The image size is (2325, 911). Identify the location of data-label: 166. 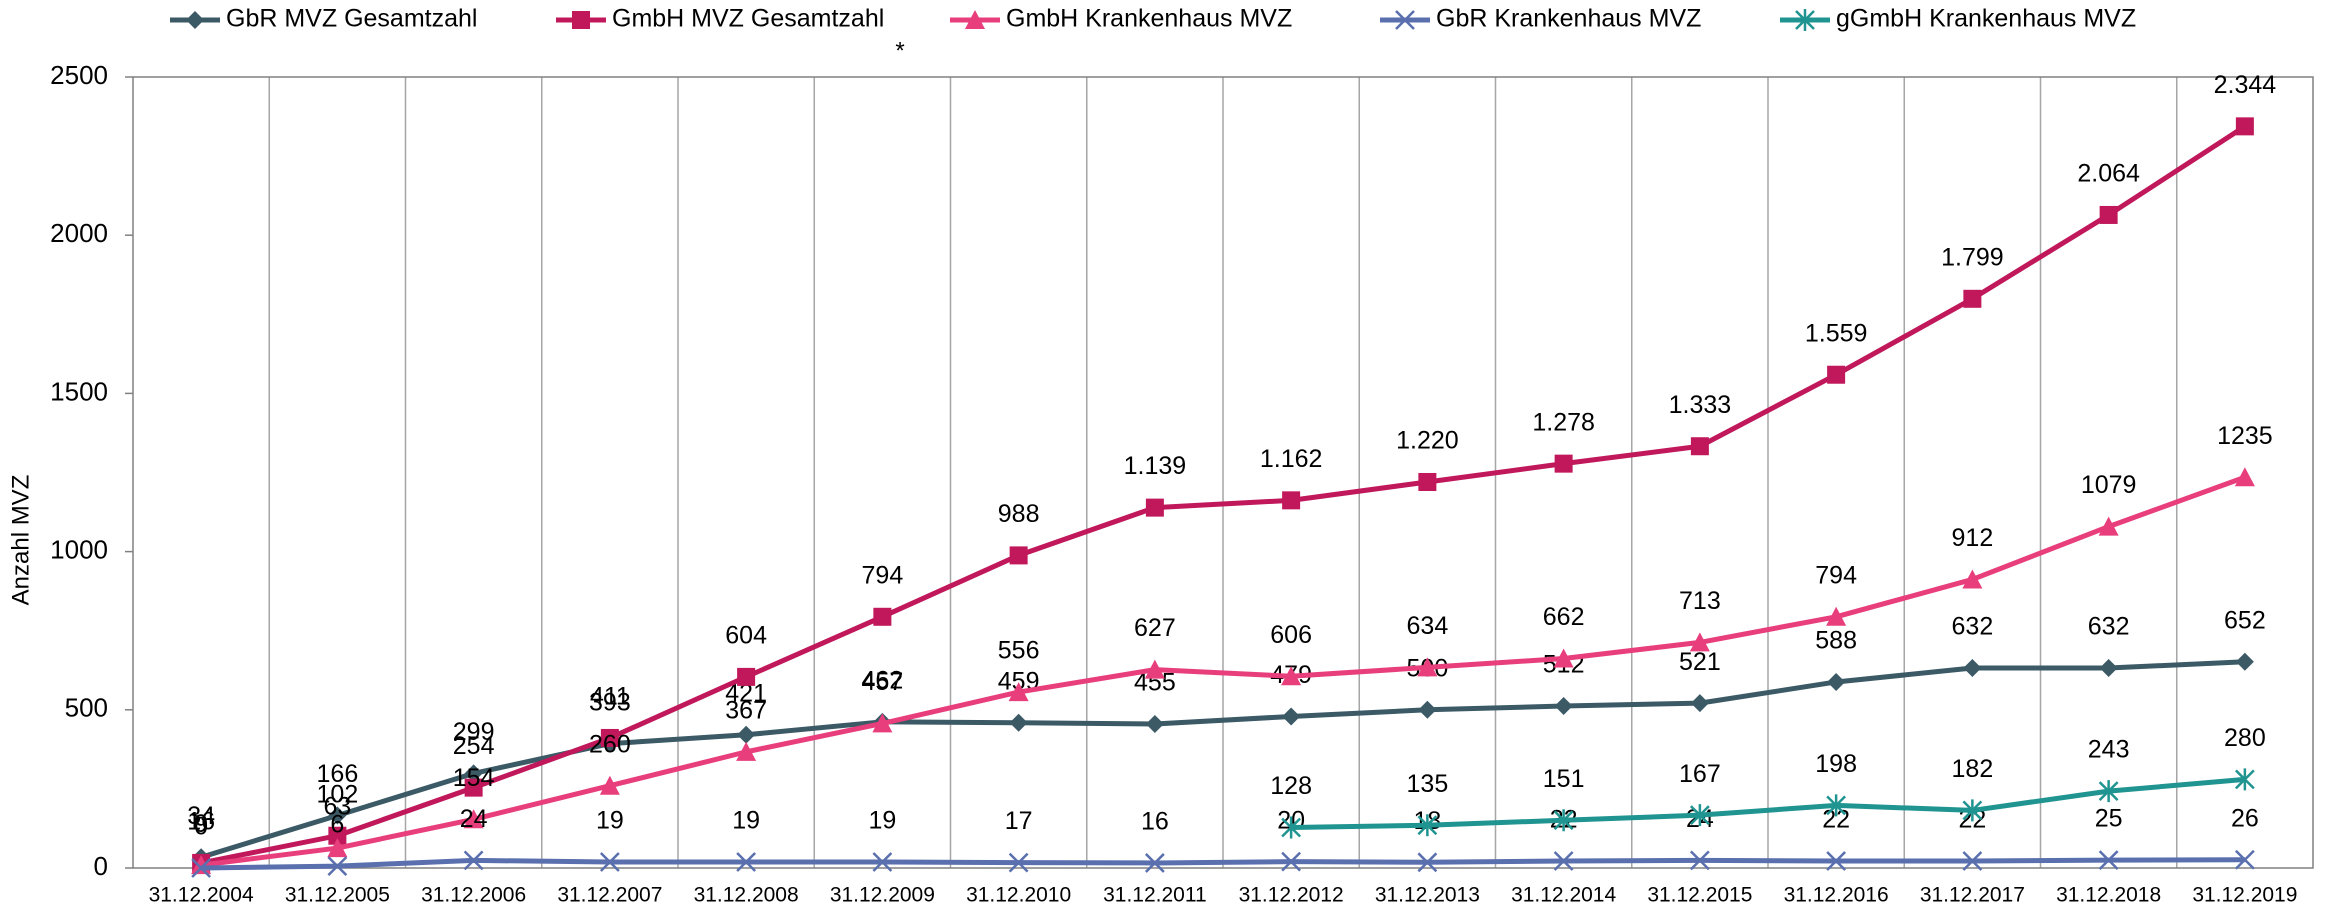
(338, 774).